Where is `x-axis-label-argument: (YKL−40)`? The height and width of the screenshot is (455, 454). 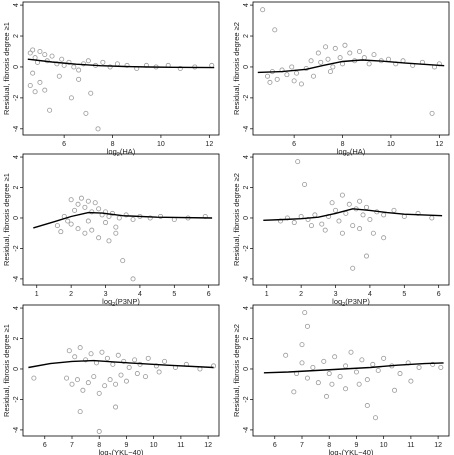
x-axis-label-argument: (YKL−40) is located at coordinates (358, 451).